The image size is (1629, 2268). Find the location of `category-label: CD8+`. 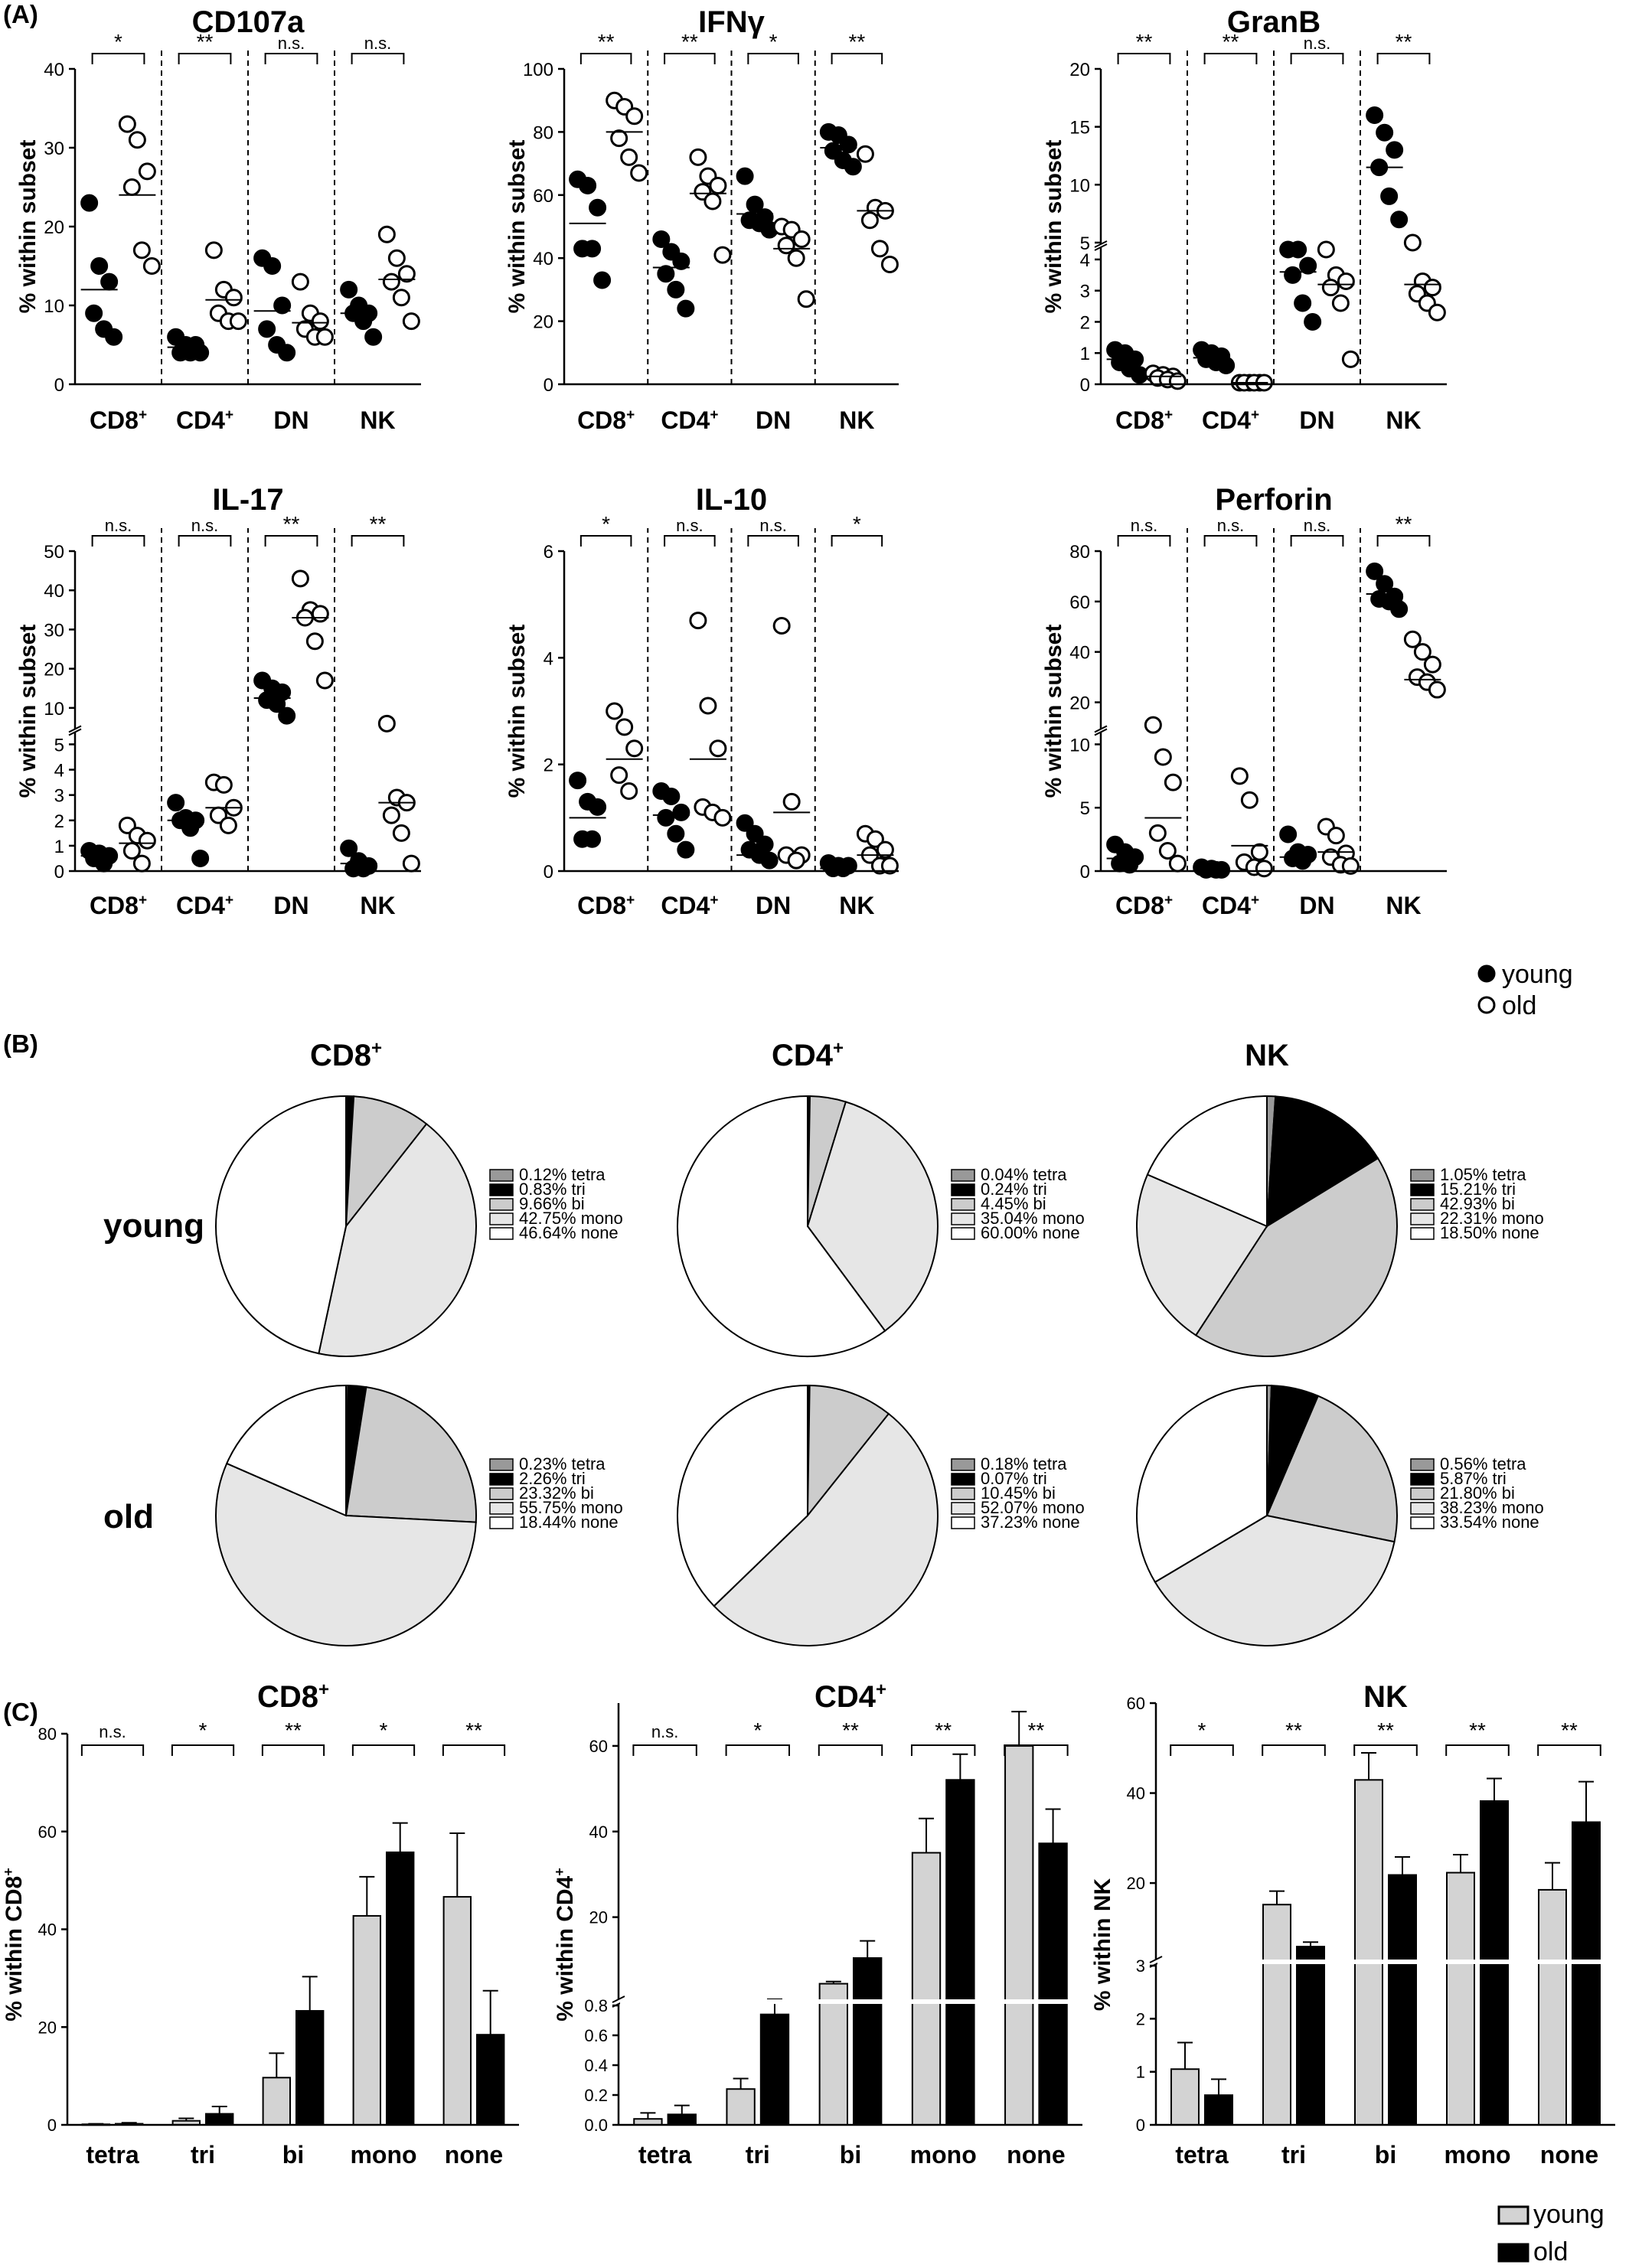

category-label: CD8+ is located at coordinates (119, 420).